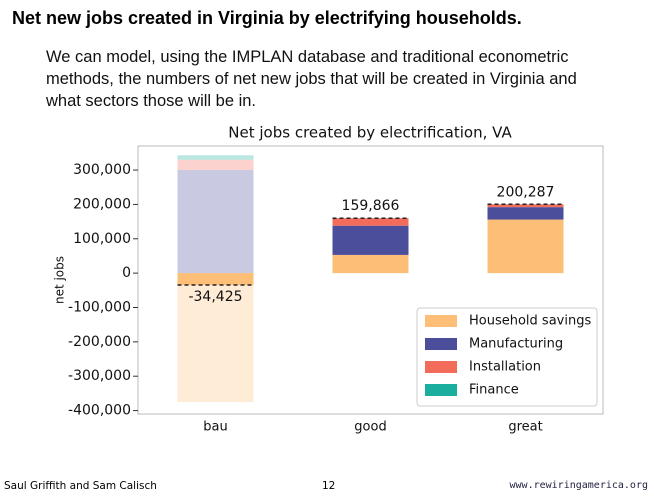  I want to click on chart-title: Net jobs created by electrification, VA, so click(370, 133).